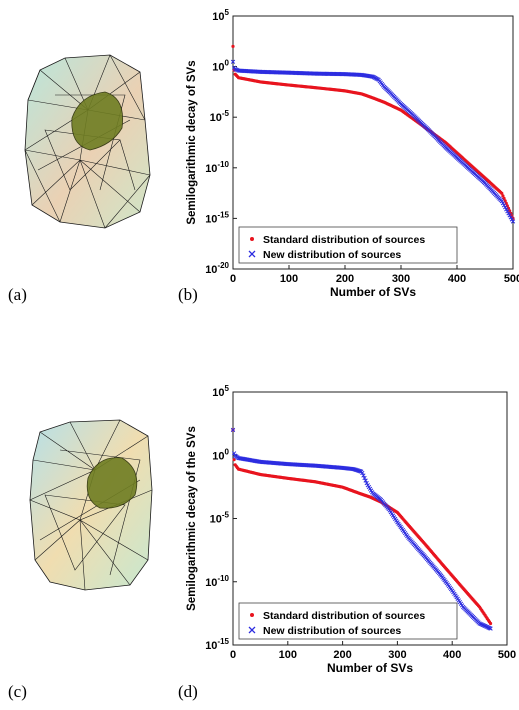 This screenshot has height=710, width=519. I want to click on panel-label-b: (b), so click(188, 294).